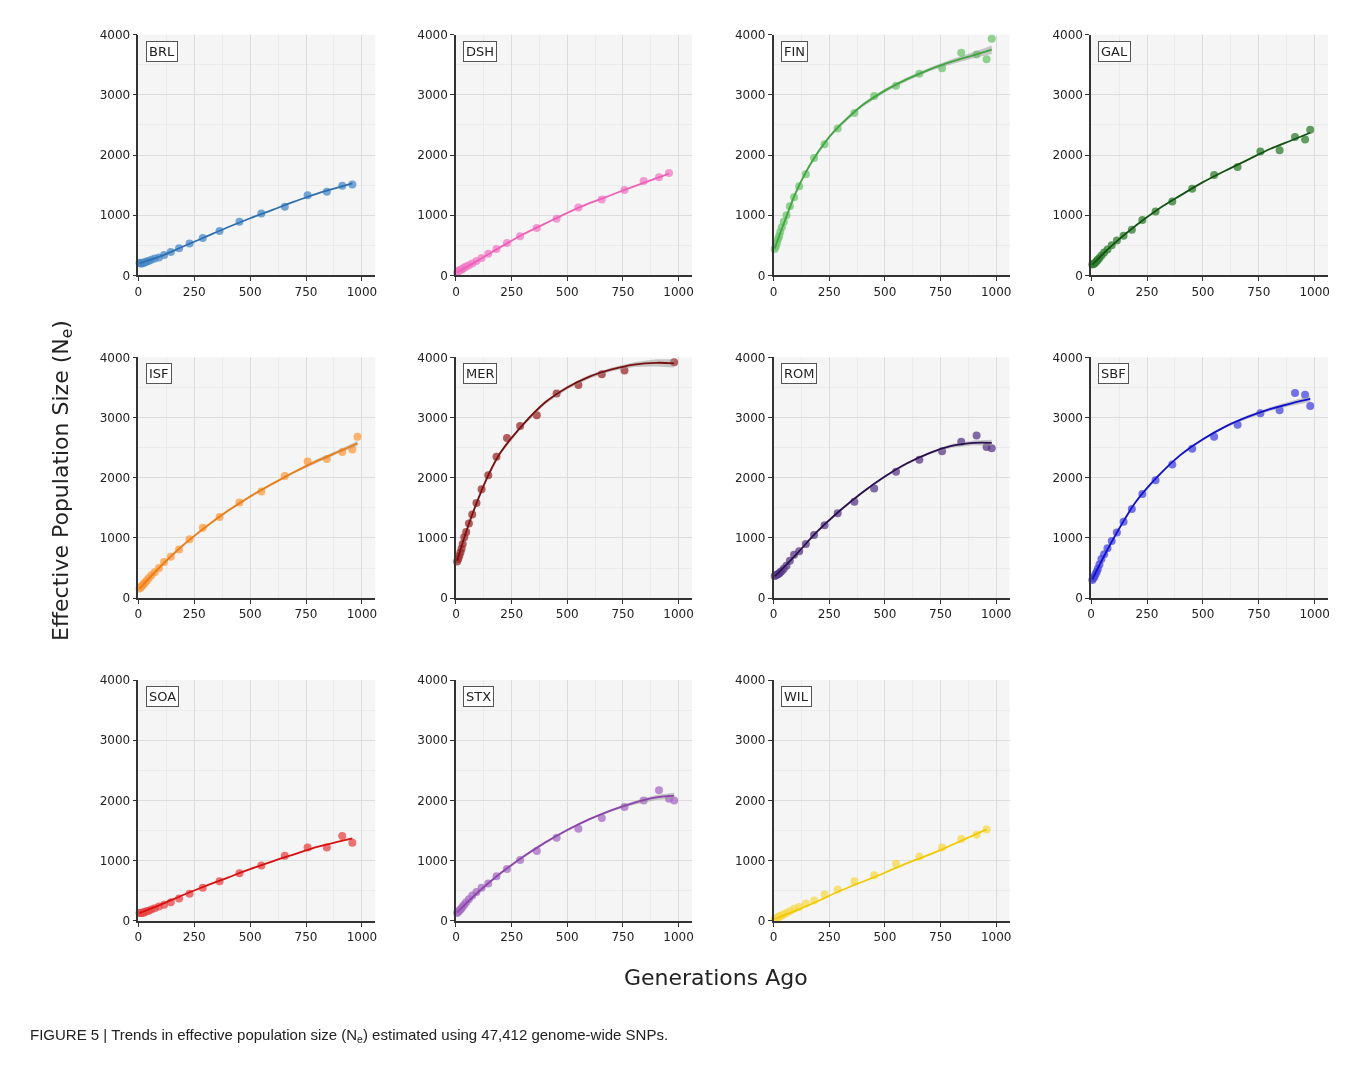 The width and height of the screenshot is (1355, 1070). What do you see at coordinates (716, 977) in the screenshot?
I see `x-axis-title: Generations Ago` at bounding box center [716, 977].